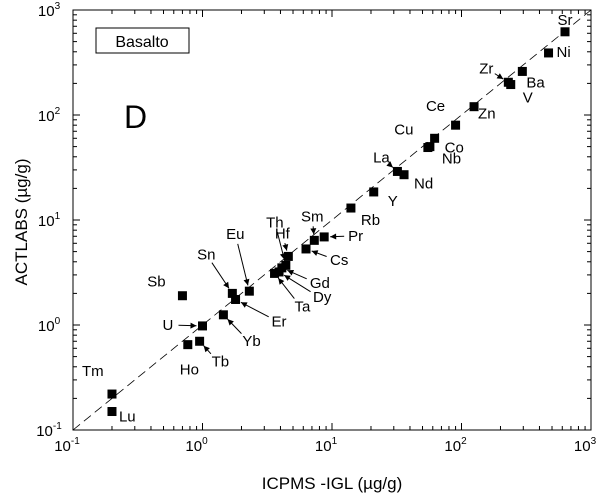 The width and height of the screenshot is (601, 498). I want to click on point-ho, so click(188, 345).